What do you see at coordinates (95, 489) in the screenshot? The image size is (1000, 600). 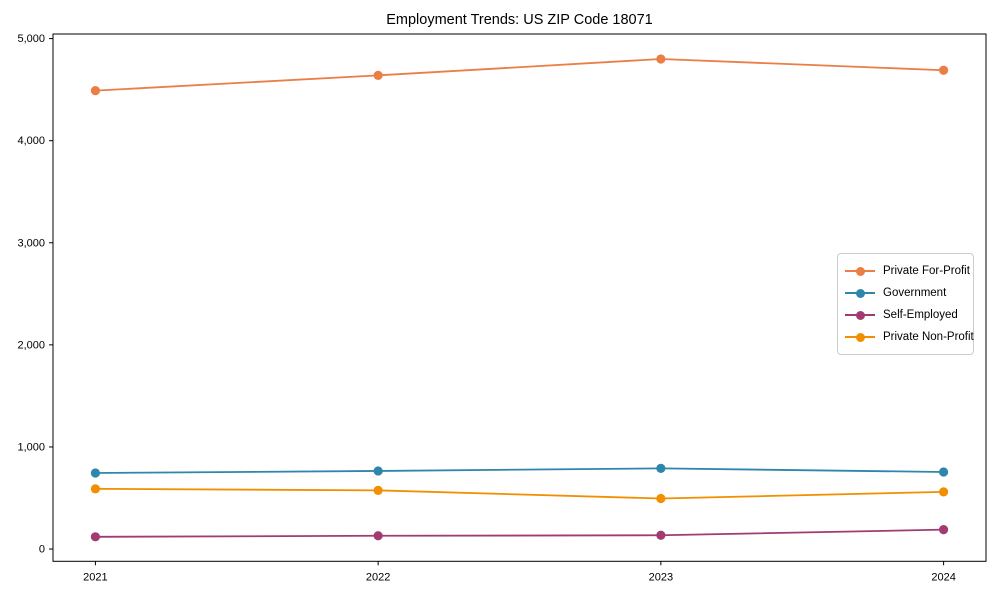 I see `point-private-non-profit-2021` at bounding box center [95, 489].